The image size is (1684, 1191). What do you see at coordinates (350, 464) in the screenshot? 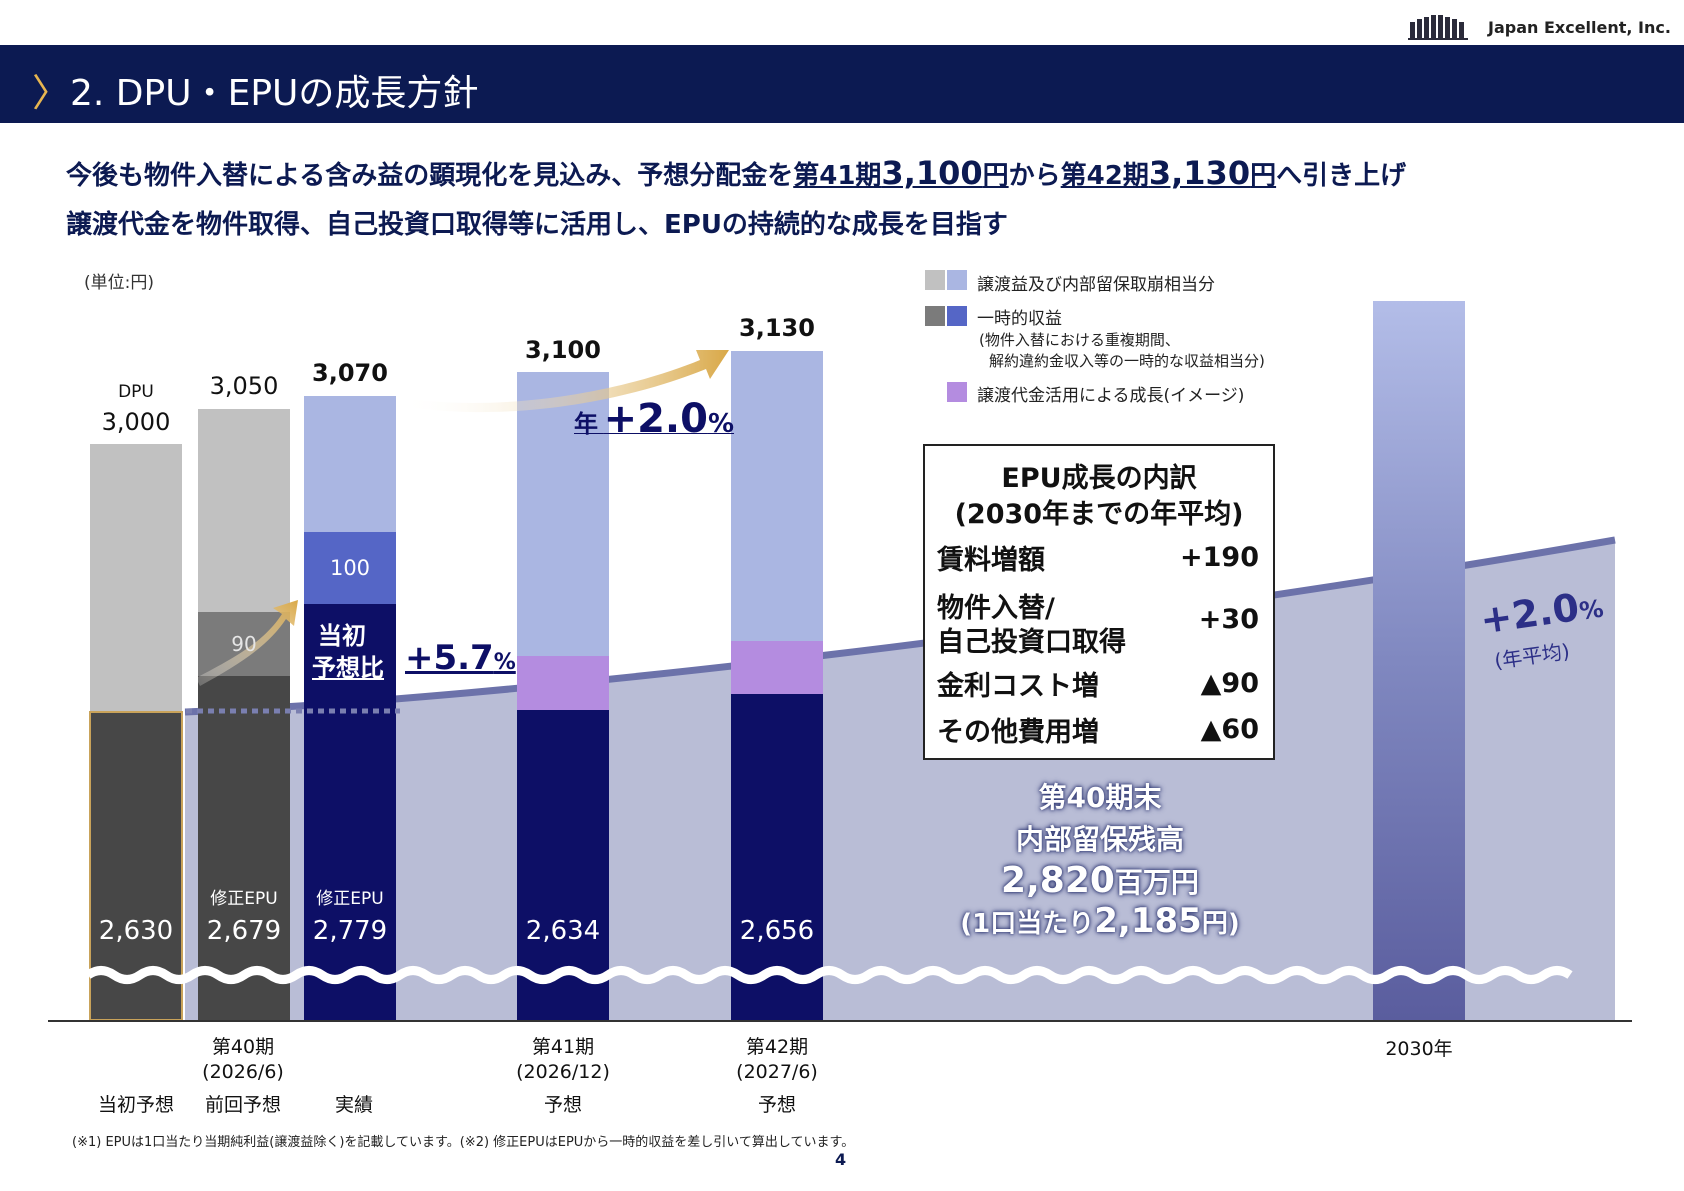
I see `bar-actual-gain` at bounding box center [350, 464].